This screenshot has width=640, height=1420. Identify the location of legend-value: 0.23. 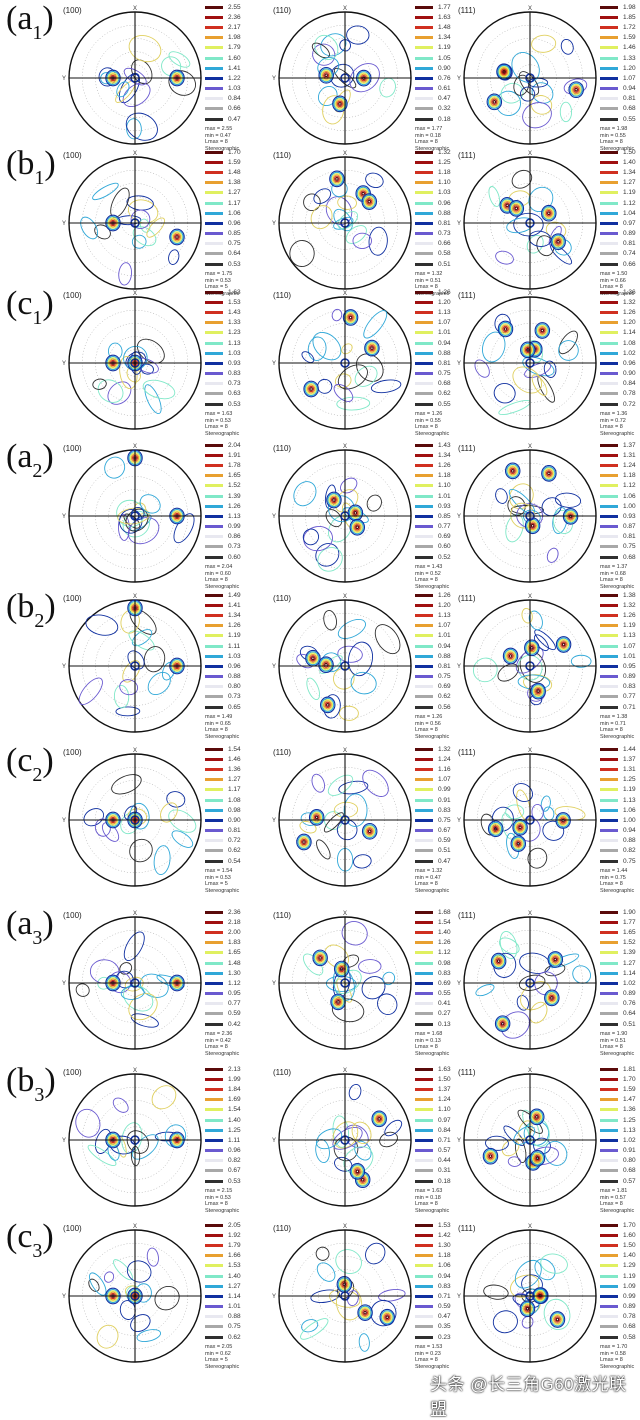
(444, 1337).